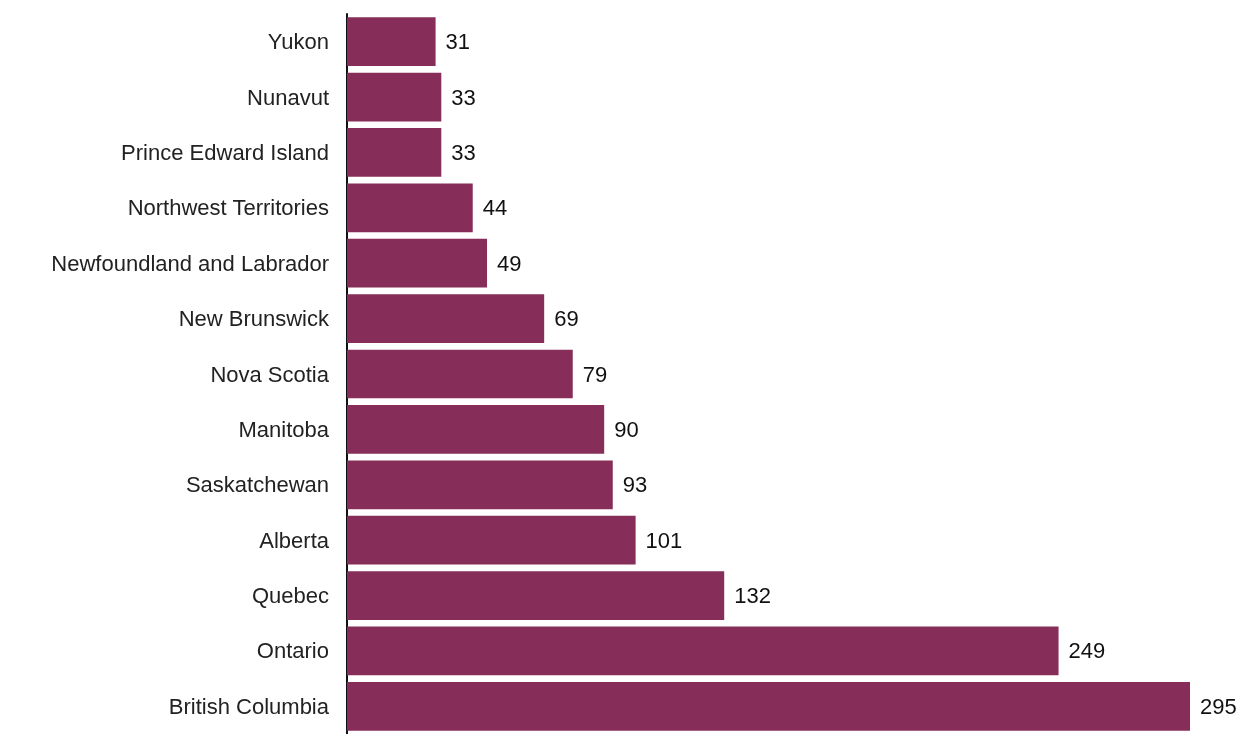 The image size is (1246, 742). Describe the element at coordinates (292, 651) in the screenshot. I see `y-tick-label: Ontario` at that location.